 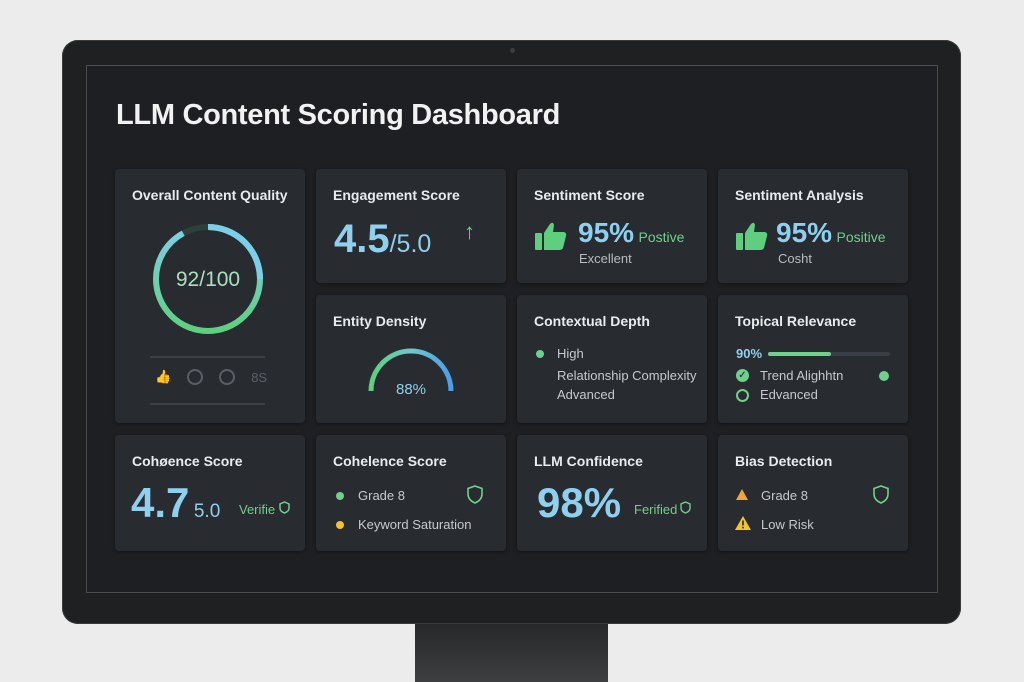 What do you see at coordinates (411, 389) in the screenshot?
I see `density-value: 88%` at bounding box center [411, 389].